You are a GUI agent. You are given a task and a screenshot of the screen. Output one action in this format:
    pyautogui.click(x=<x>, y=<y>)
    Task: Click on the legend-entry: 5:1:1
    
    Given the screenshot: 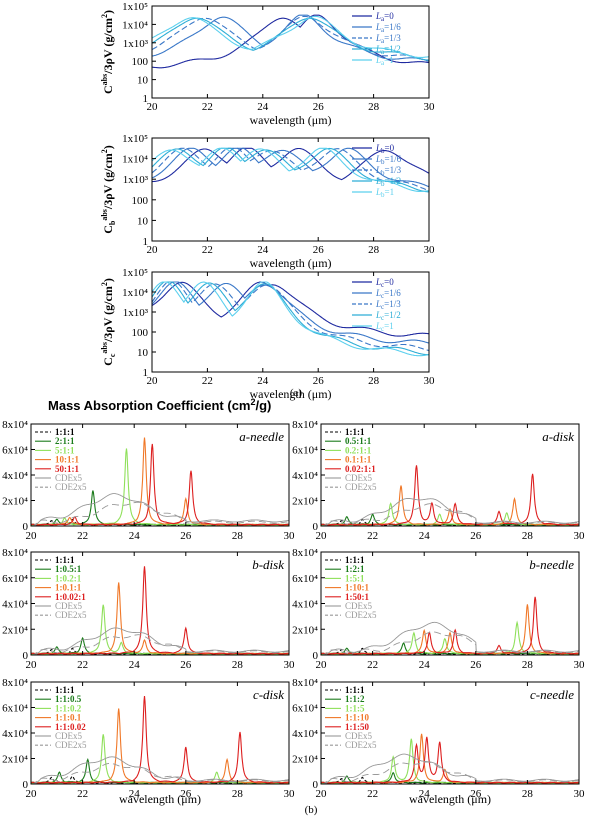 What is the action you would take?
    pyautogui.click(x=65, y=450)
    